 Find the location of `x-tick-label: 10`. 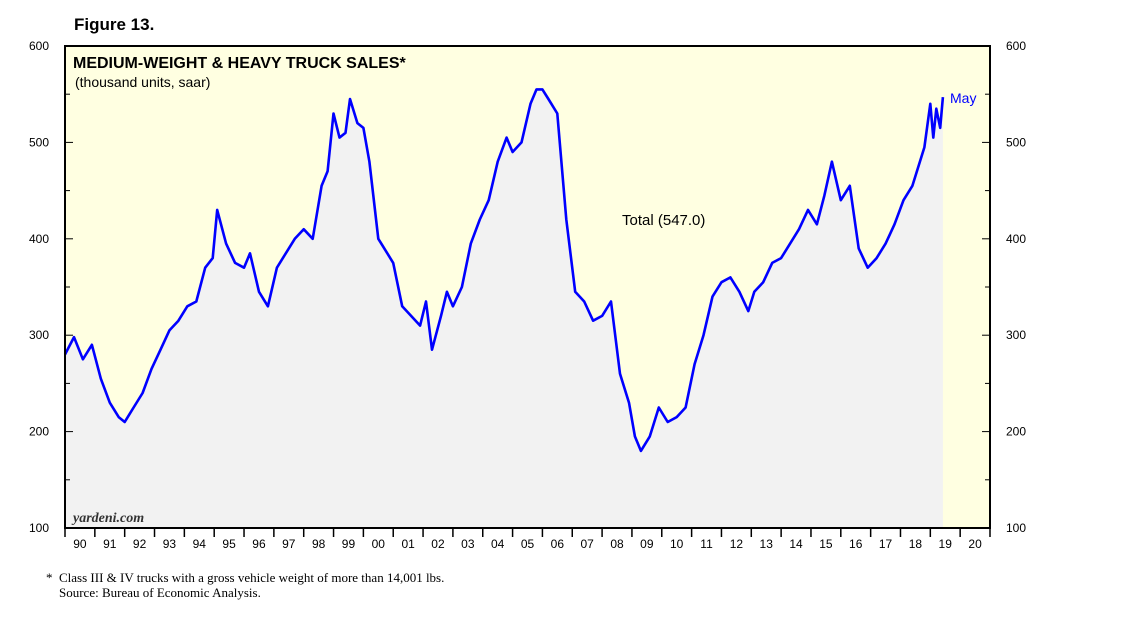

x-tick-label: 10 is located at coordinates (677, 544).